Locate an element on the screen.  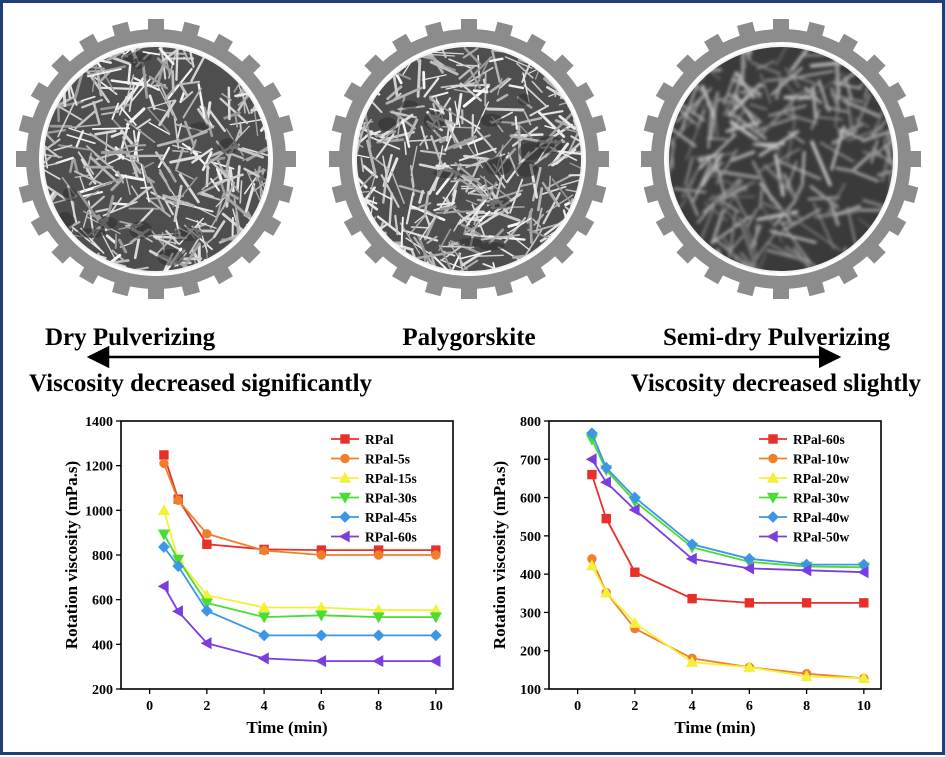
legend-item: RPal-30s is located at coordinates (374, 498).